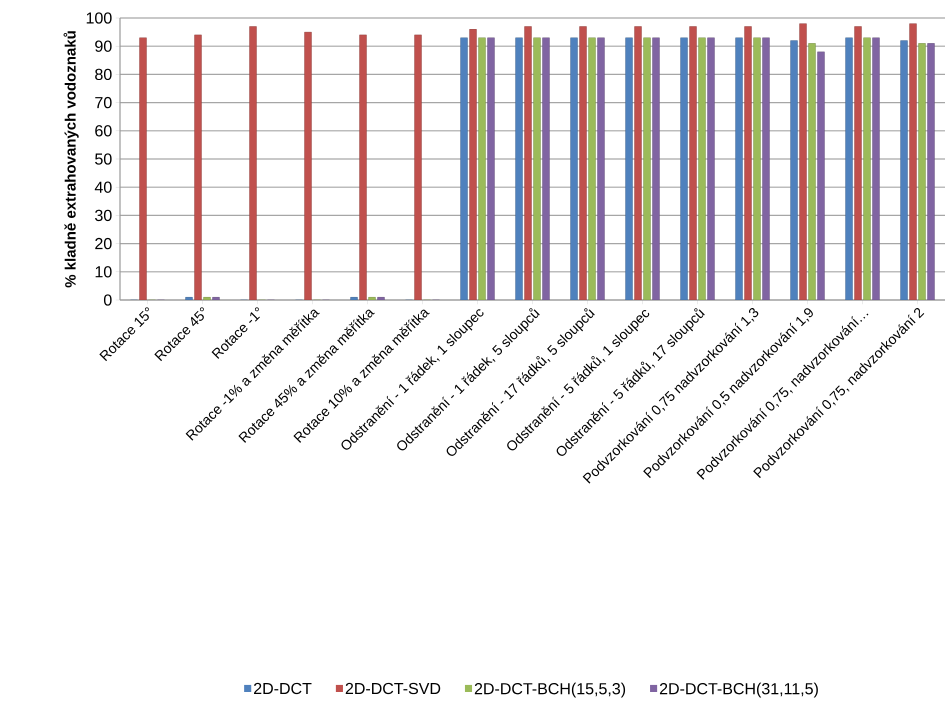 Image resolution: width=951 pixels, height=716 pixels. What do you see at coordinates (103, 216) in the screenshot?
I see `y-tick-label: 30` at bounding box center [103, 216].